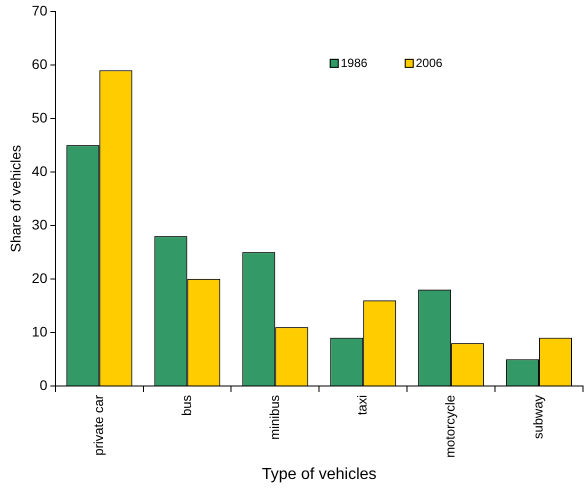 The width and height of the screenshot is (587, 492). I want to click on x-tick-label: minibus, so click(274, 417).